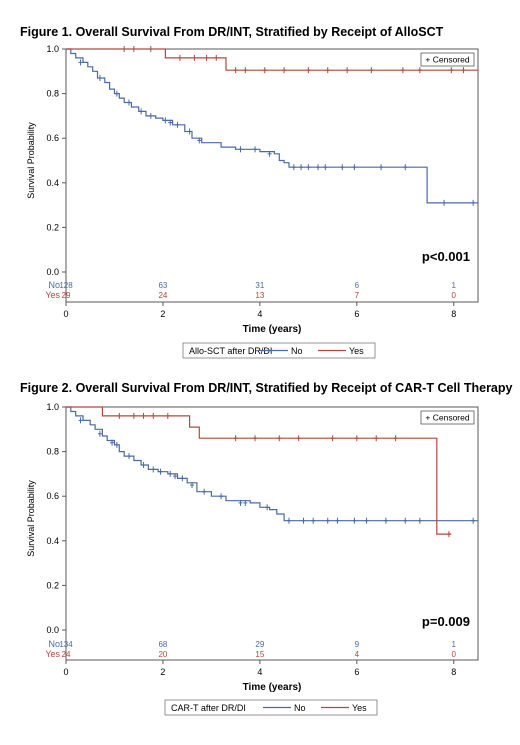 The height and width of the screenshot is (745, 520). Describe the element at coordinates (259, 285) in the screenshot. I see `at-risk-count: 31` at that location.